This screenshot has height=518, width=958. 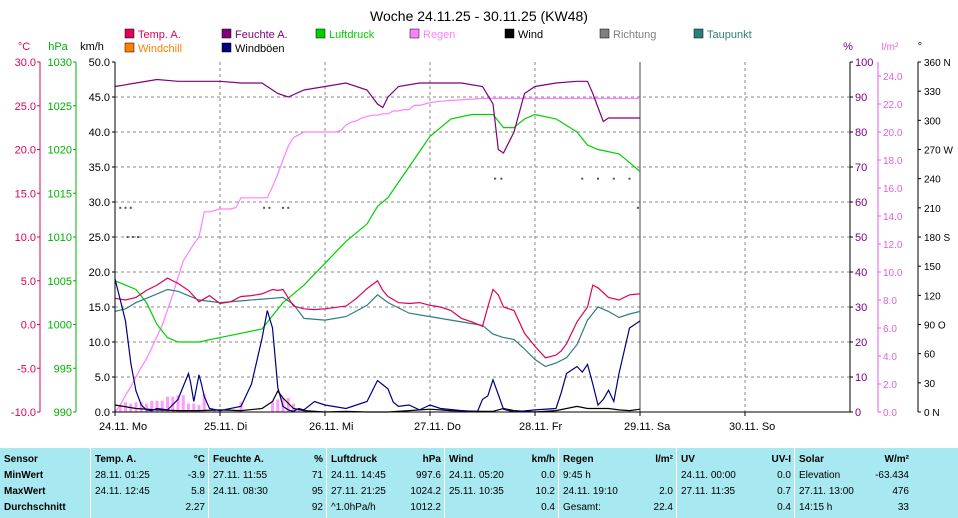 I want to click on stat-unit: W/m², so click(x=896, y=459).